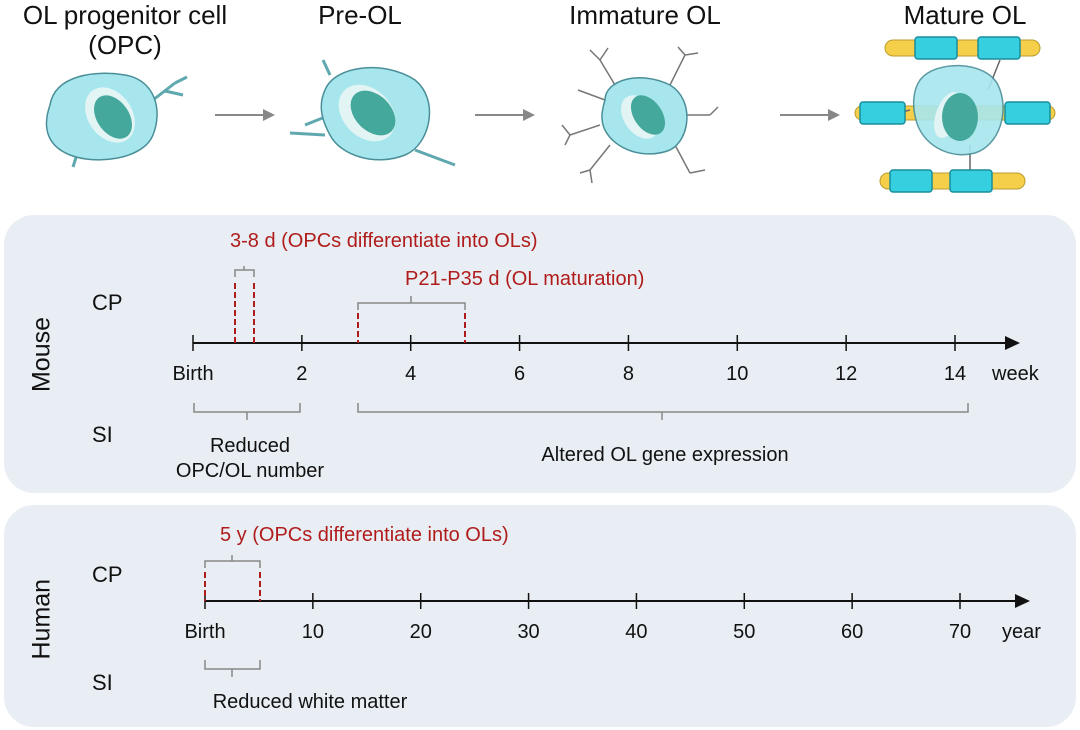 The image size is (1080, 730). What do you see at coordinates (247, 411) in the screenshot?
I see `mouse-si-bracket-reduced` at bounding box center [247, 411].